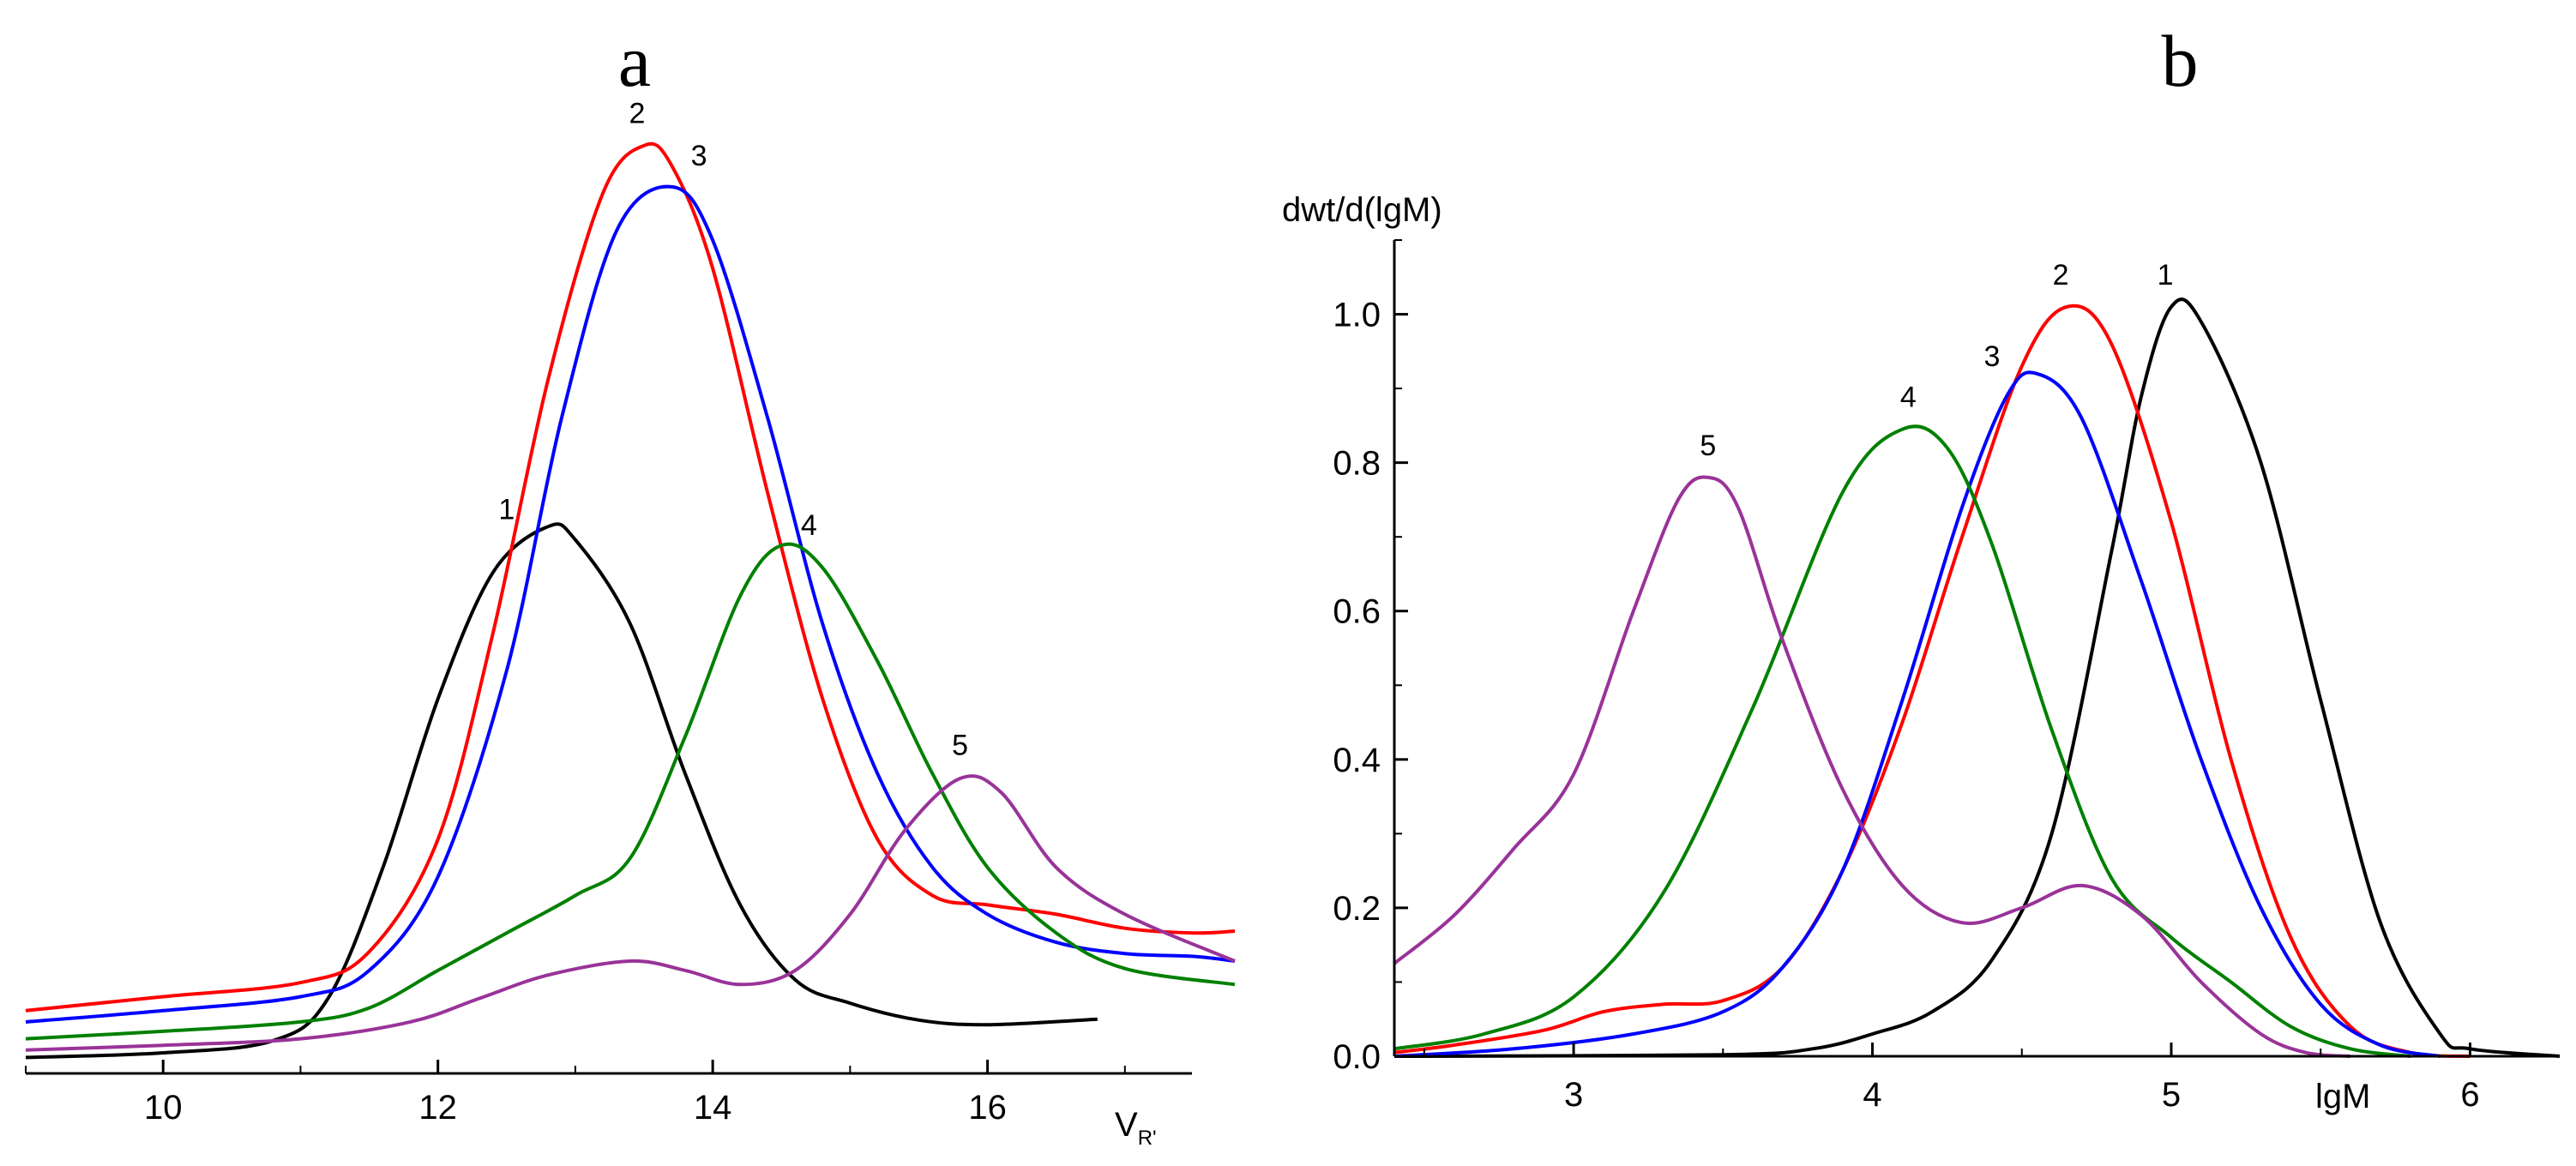 The width and height of the screenshot is (2576, 1166). I want to click on panel-a-series-1-label: 1, so click(506, 510).